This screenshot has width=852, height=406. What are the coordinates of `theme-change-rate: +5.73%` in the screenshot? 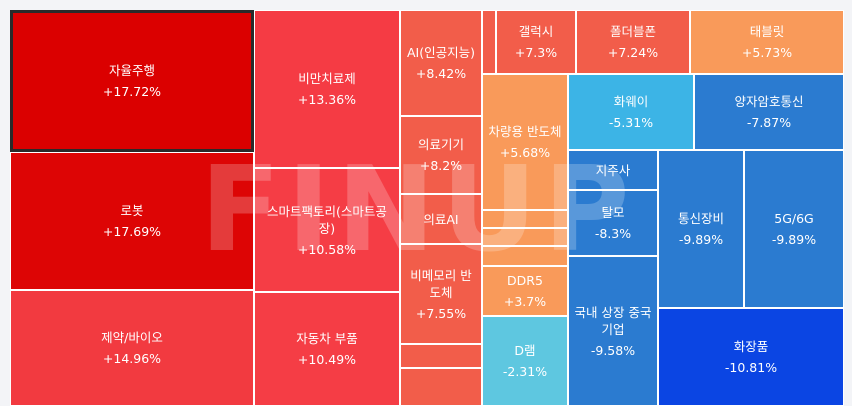 It's located at (767, 52).